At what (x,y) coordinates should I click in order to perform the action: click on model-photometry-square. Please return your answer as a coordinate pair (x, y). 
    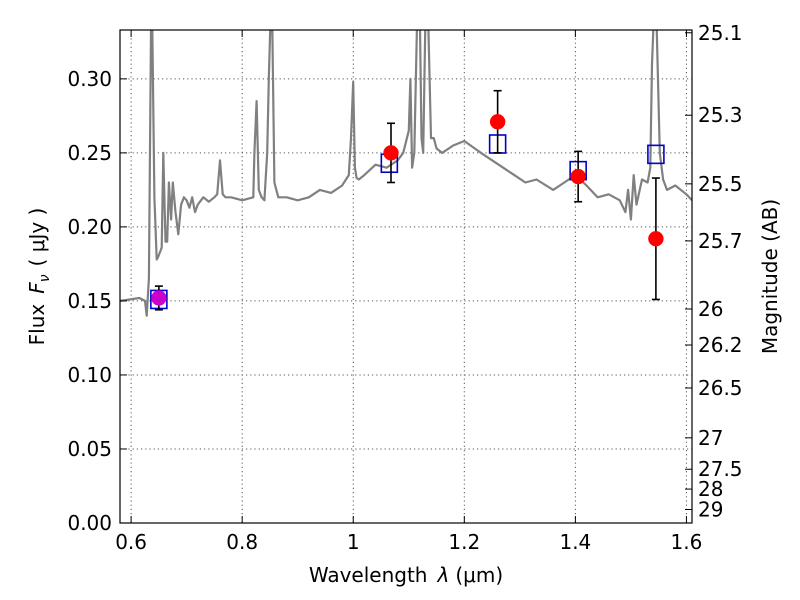
    Looking at the image, I should click on (656, 154).